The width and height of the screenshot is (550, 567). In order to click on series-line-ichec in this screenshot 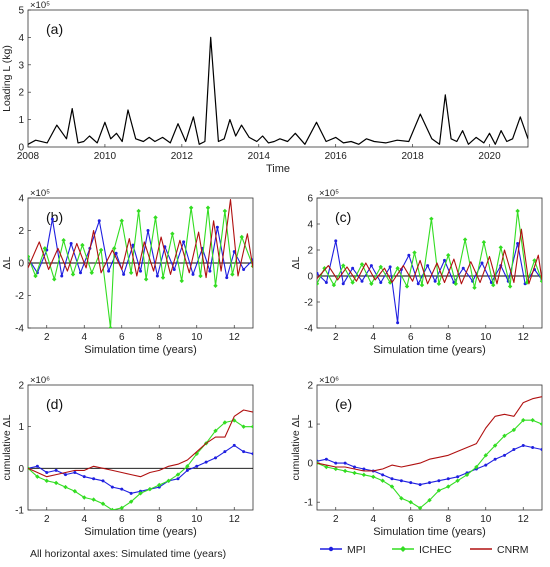, I will do `click(140, 464)`.